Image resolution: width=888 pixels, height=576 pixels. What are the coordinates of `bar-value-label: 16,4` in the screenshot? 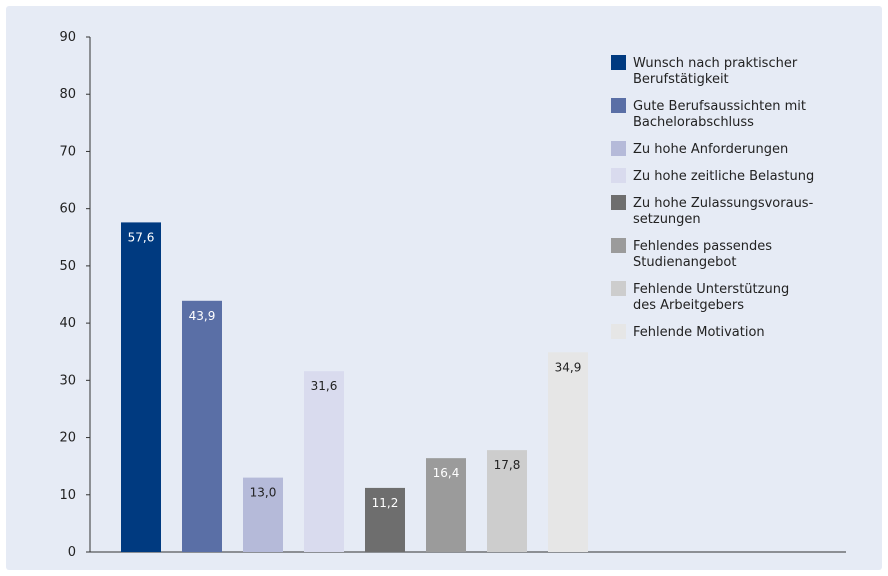 It's located at (446, 473).